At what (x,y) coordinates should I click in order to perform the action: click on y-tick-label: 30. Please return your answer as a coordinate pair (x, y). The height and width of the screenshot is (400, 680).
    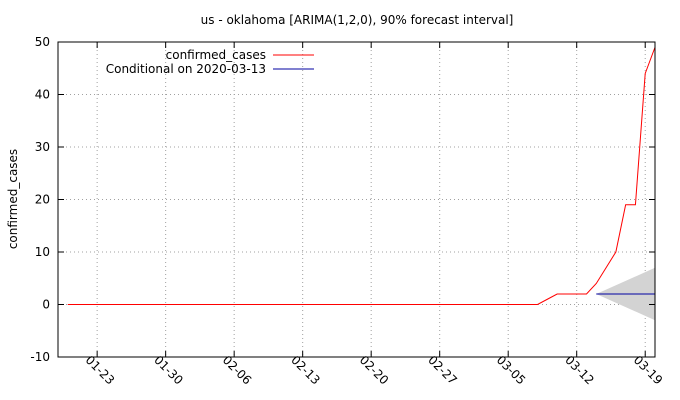
    Looking at the image, I should click on (42, 147).